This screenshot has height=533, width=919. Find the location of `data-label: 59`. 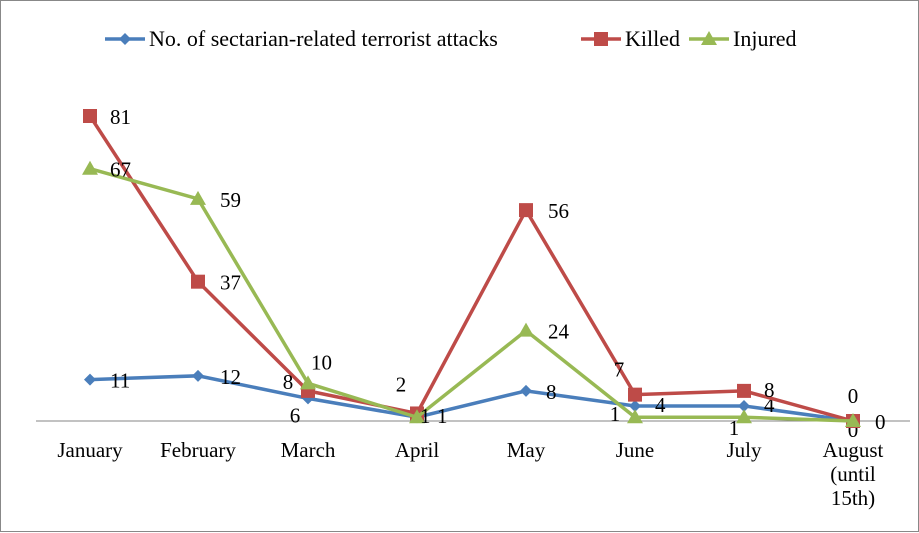

data-label: 59 is located at coordinates (230, 200).